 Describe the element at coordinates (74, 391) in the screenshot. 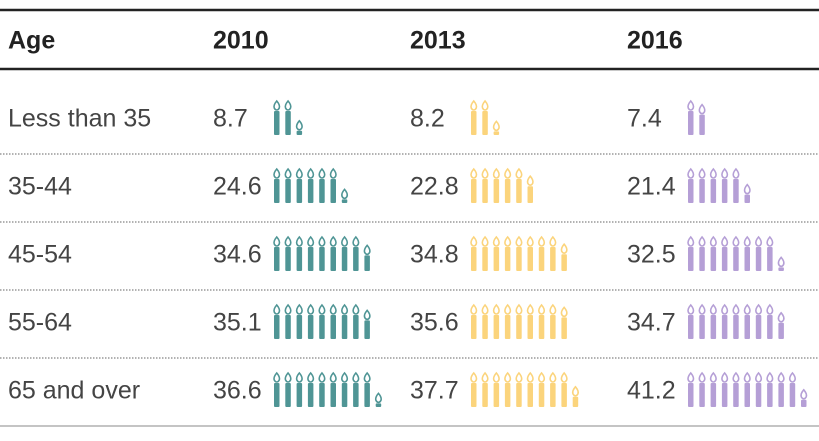

I see `age-cell: 65 and over` at that location.